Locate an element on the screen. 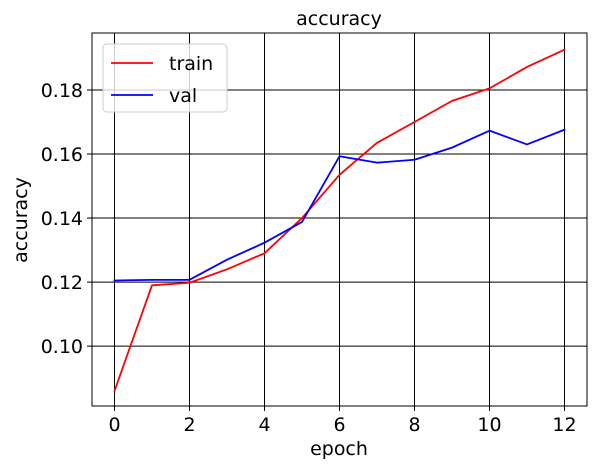 Image resolution: width=601 pixels, height=474 pixels. y-axis-label: accuracy is located at coordinates (21, 220).